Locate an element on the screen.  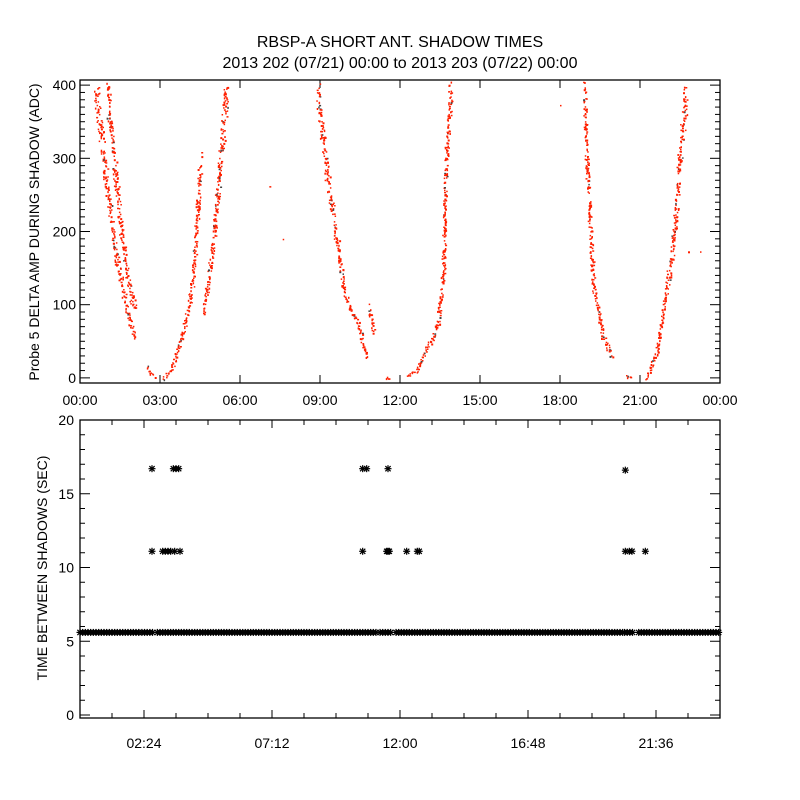
asterisk-marker is located at coordinates (645, 551).